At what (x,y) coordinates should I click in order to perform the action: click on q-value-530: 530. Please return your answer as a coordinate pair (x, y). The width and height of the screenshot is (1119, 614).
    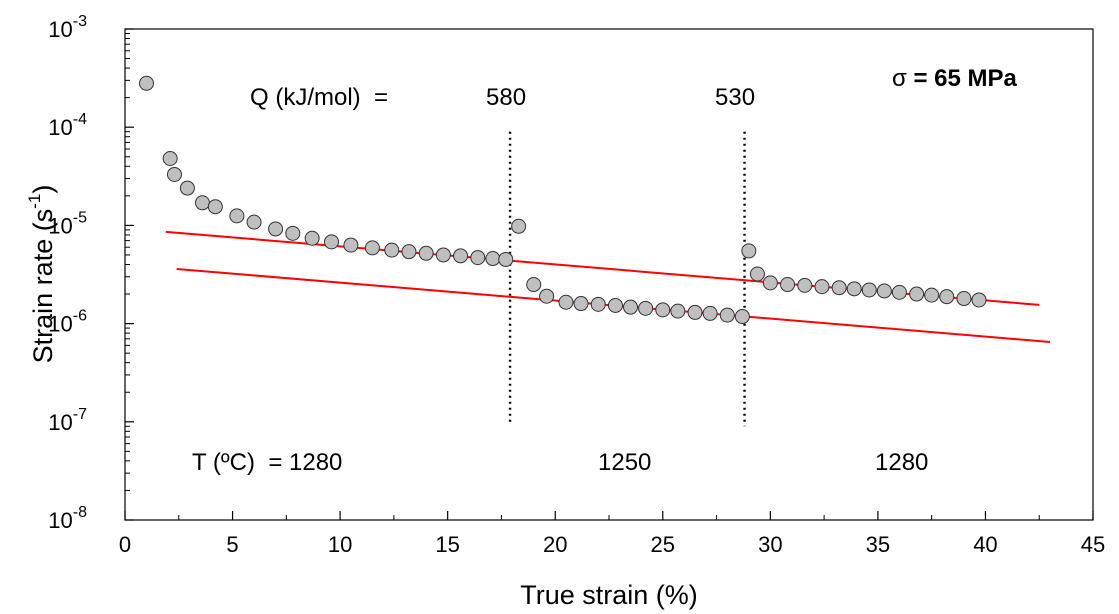
    Looking at the image, I should click on (735, 97).